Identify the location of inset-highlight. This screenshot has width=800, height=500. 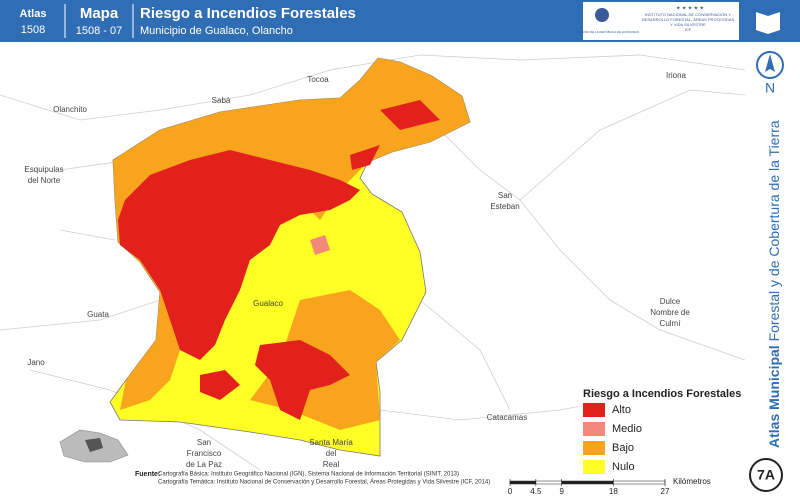
(94, 445).